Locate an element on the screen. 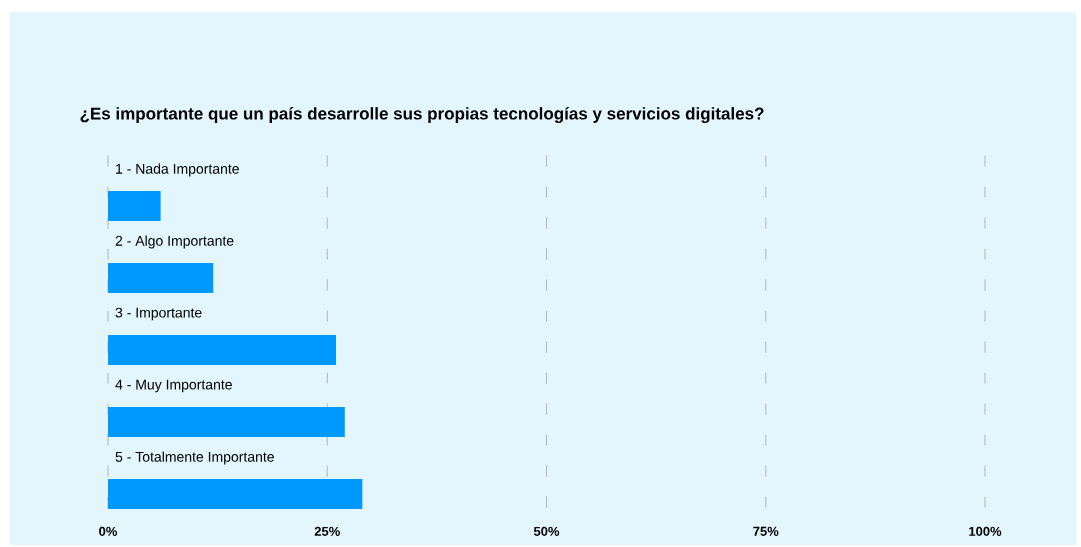 This screenshot has height=547, width=1081. x-tick-label: 25% is located at coordinates (327, 531).